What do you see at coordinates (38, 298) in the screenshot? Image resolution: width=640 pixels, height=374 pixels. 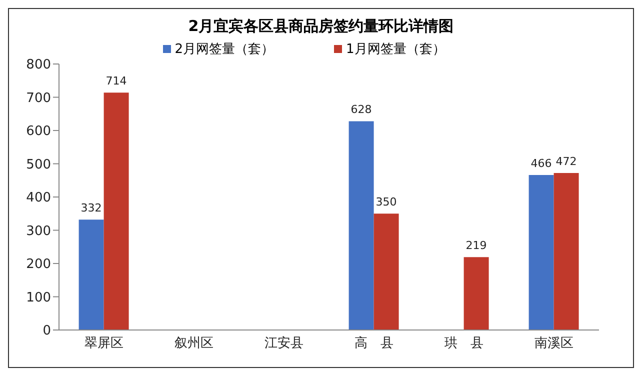 I see `y-tick-label: 100` at bounding box center [38, 298].